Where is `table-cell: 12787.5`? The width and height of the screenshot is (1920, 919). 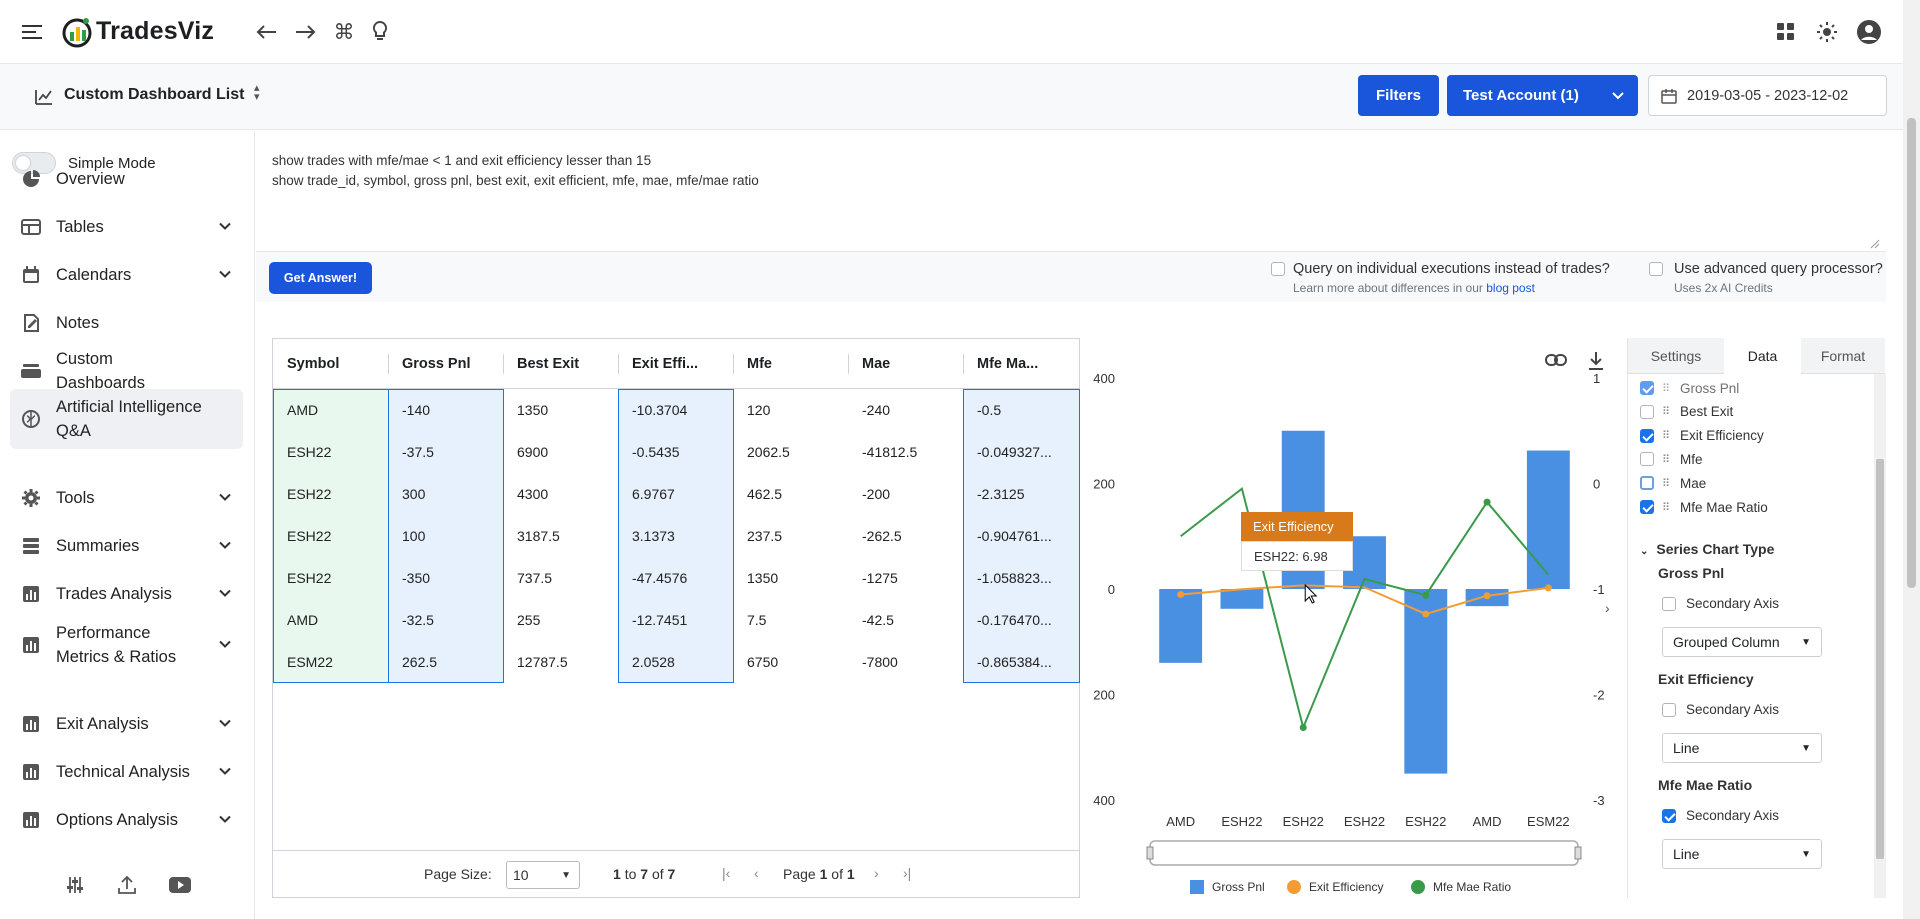
table-cell: 12787.5 is located at coordinates (560, 662).